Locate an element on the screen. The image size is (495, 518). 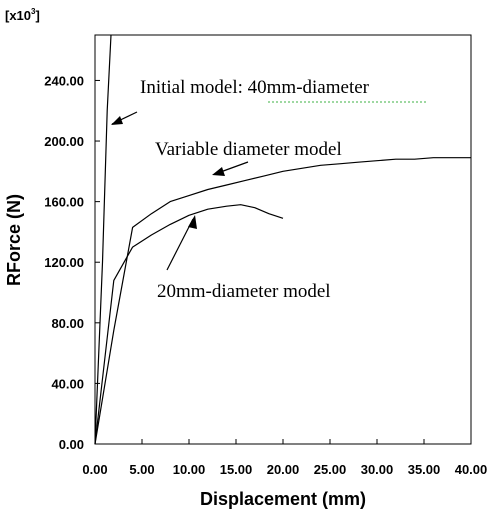
x-tick-label: 30.00 is located at coordinates (377, 469).